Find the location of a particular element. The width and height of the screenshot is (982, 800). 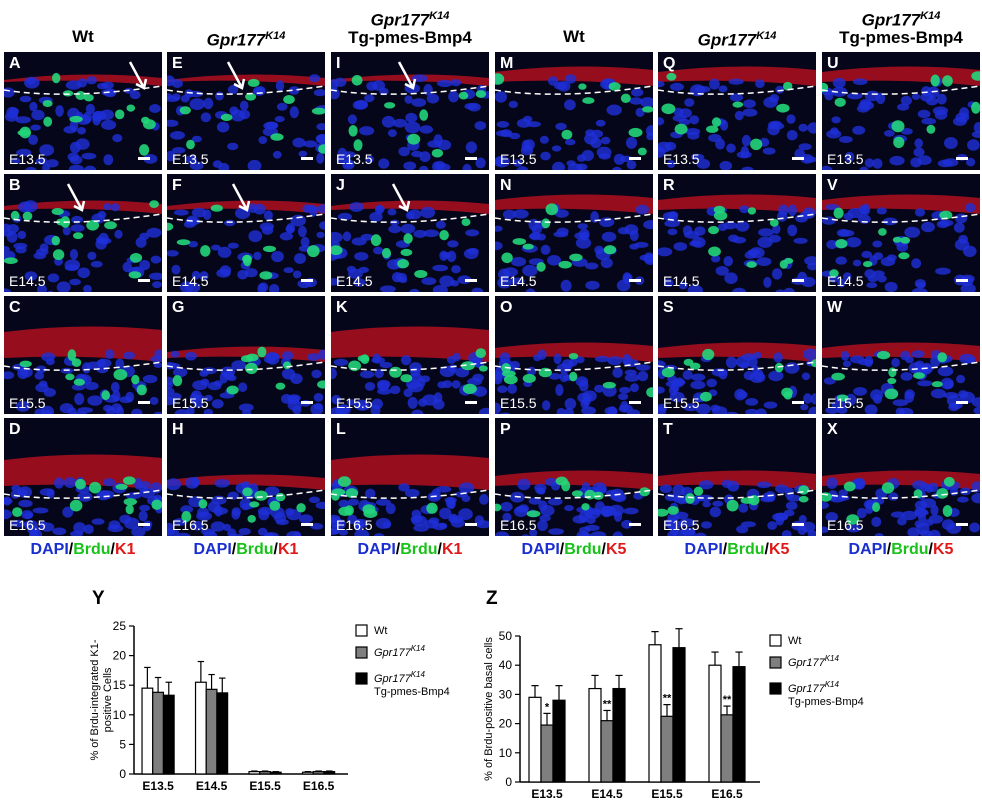

panel-label: P is located at coordinates (505, 429).